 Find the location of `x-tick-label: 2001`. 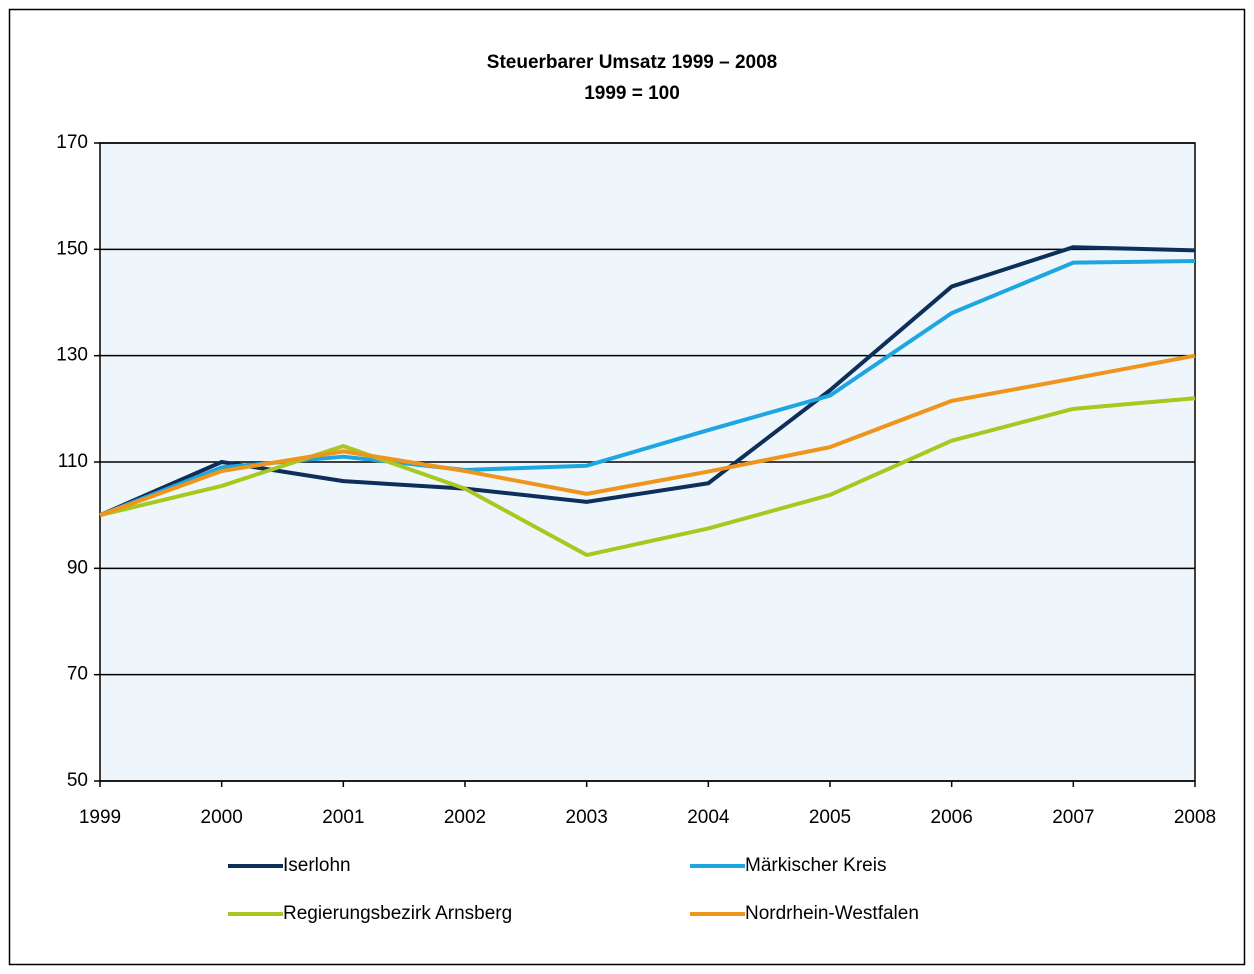

x-tick-label: 2001 is located at coordinates (343, 817).